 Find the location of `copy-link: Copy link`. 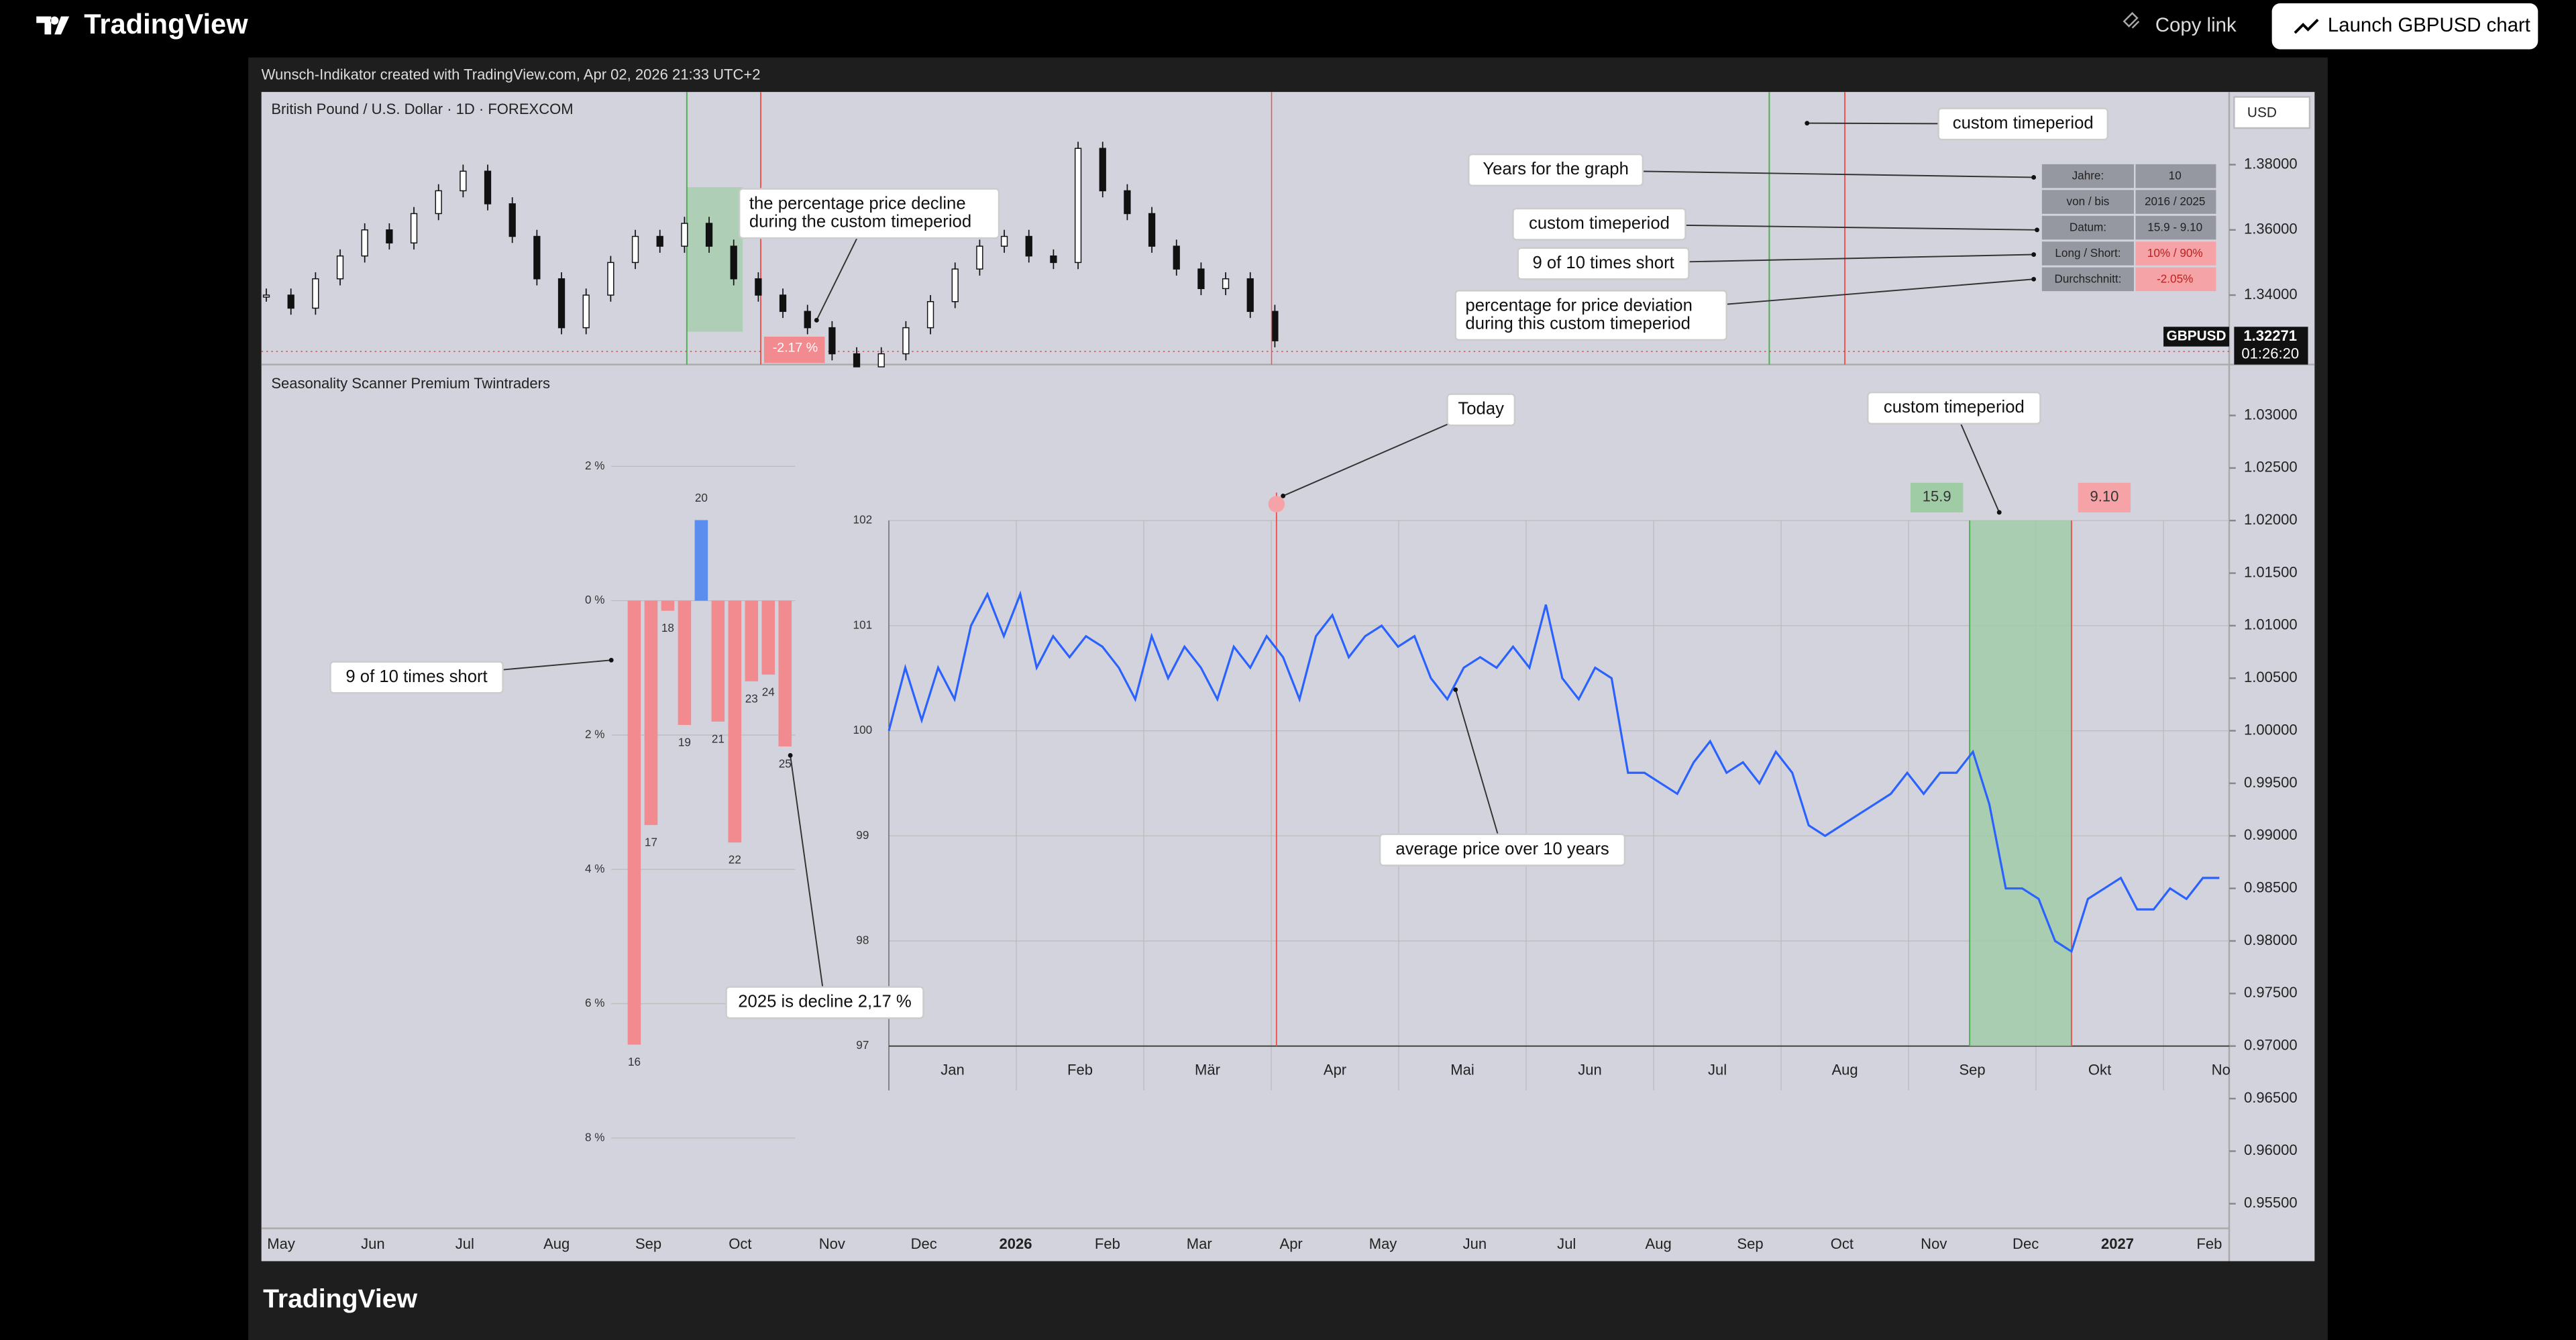

copy-link: Copy link is located at coordinates (2196, 25).